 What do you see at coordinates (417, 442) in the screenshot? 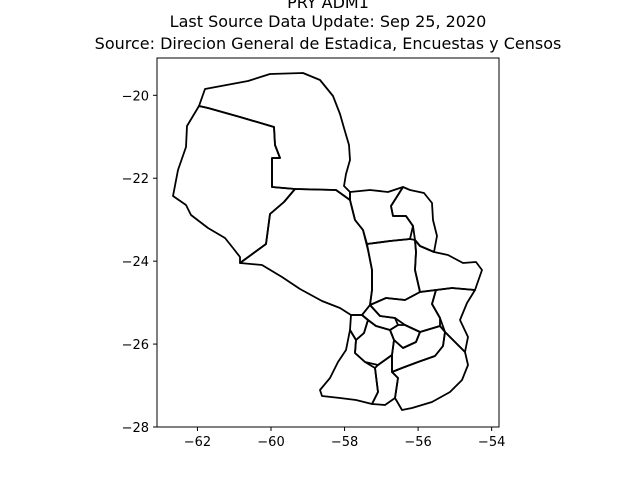
I see `x-tick-label: −56` at bounding box center [417, 442].